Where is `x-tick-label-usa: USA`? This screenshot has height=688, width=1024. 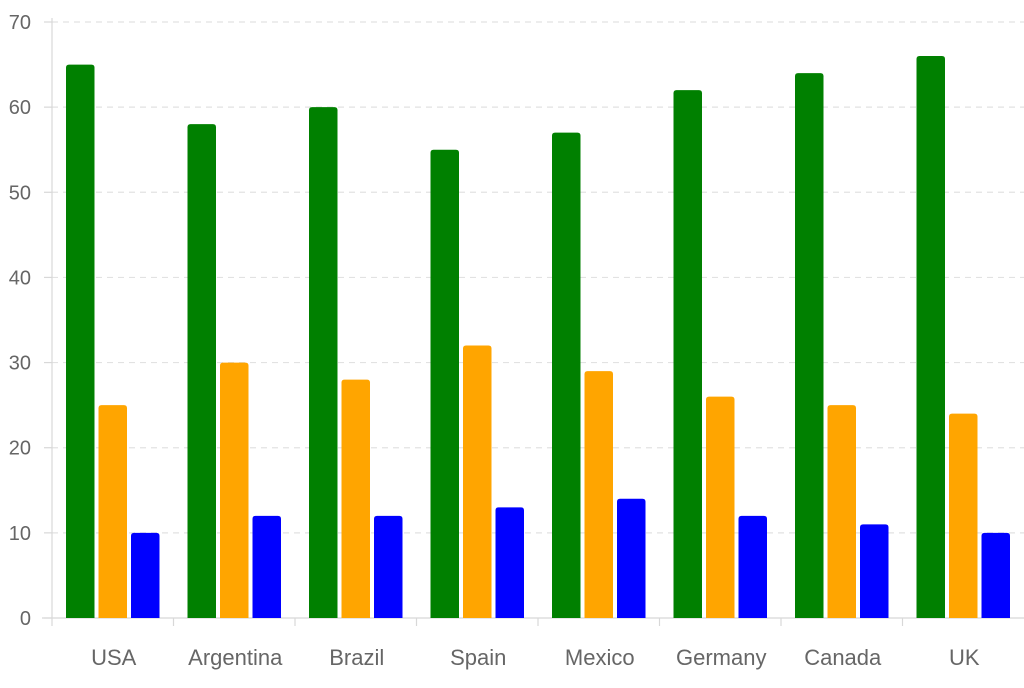
x-tick-label-usa: USA is located at coordinates (114, 657).